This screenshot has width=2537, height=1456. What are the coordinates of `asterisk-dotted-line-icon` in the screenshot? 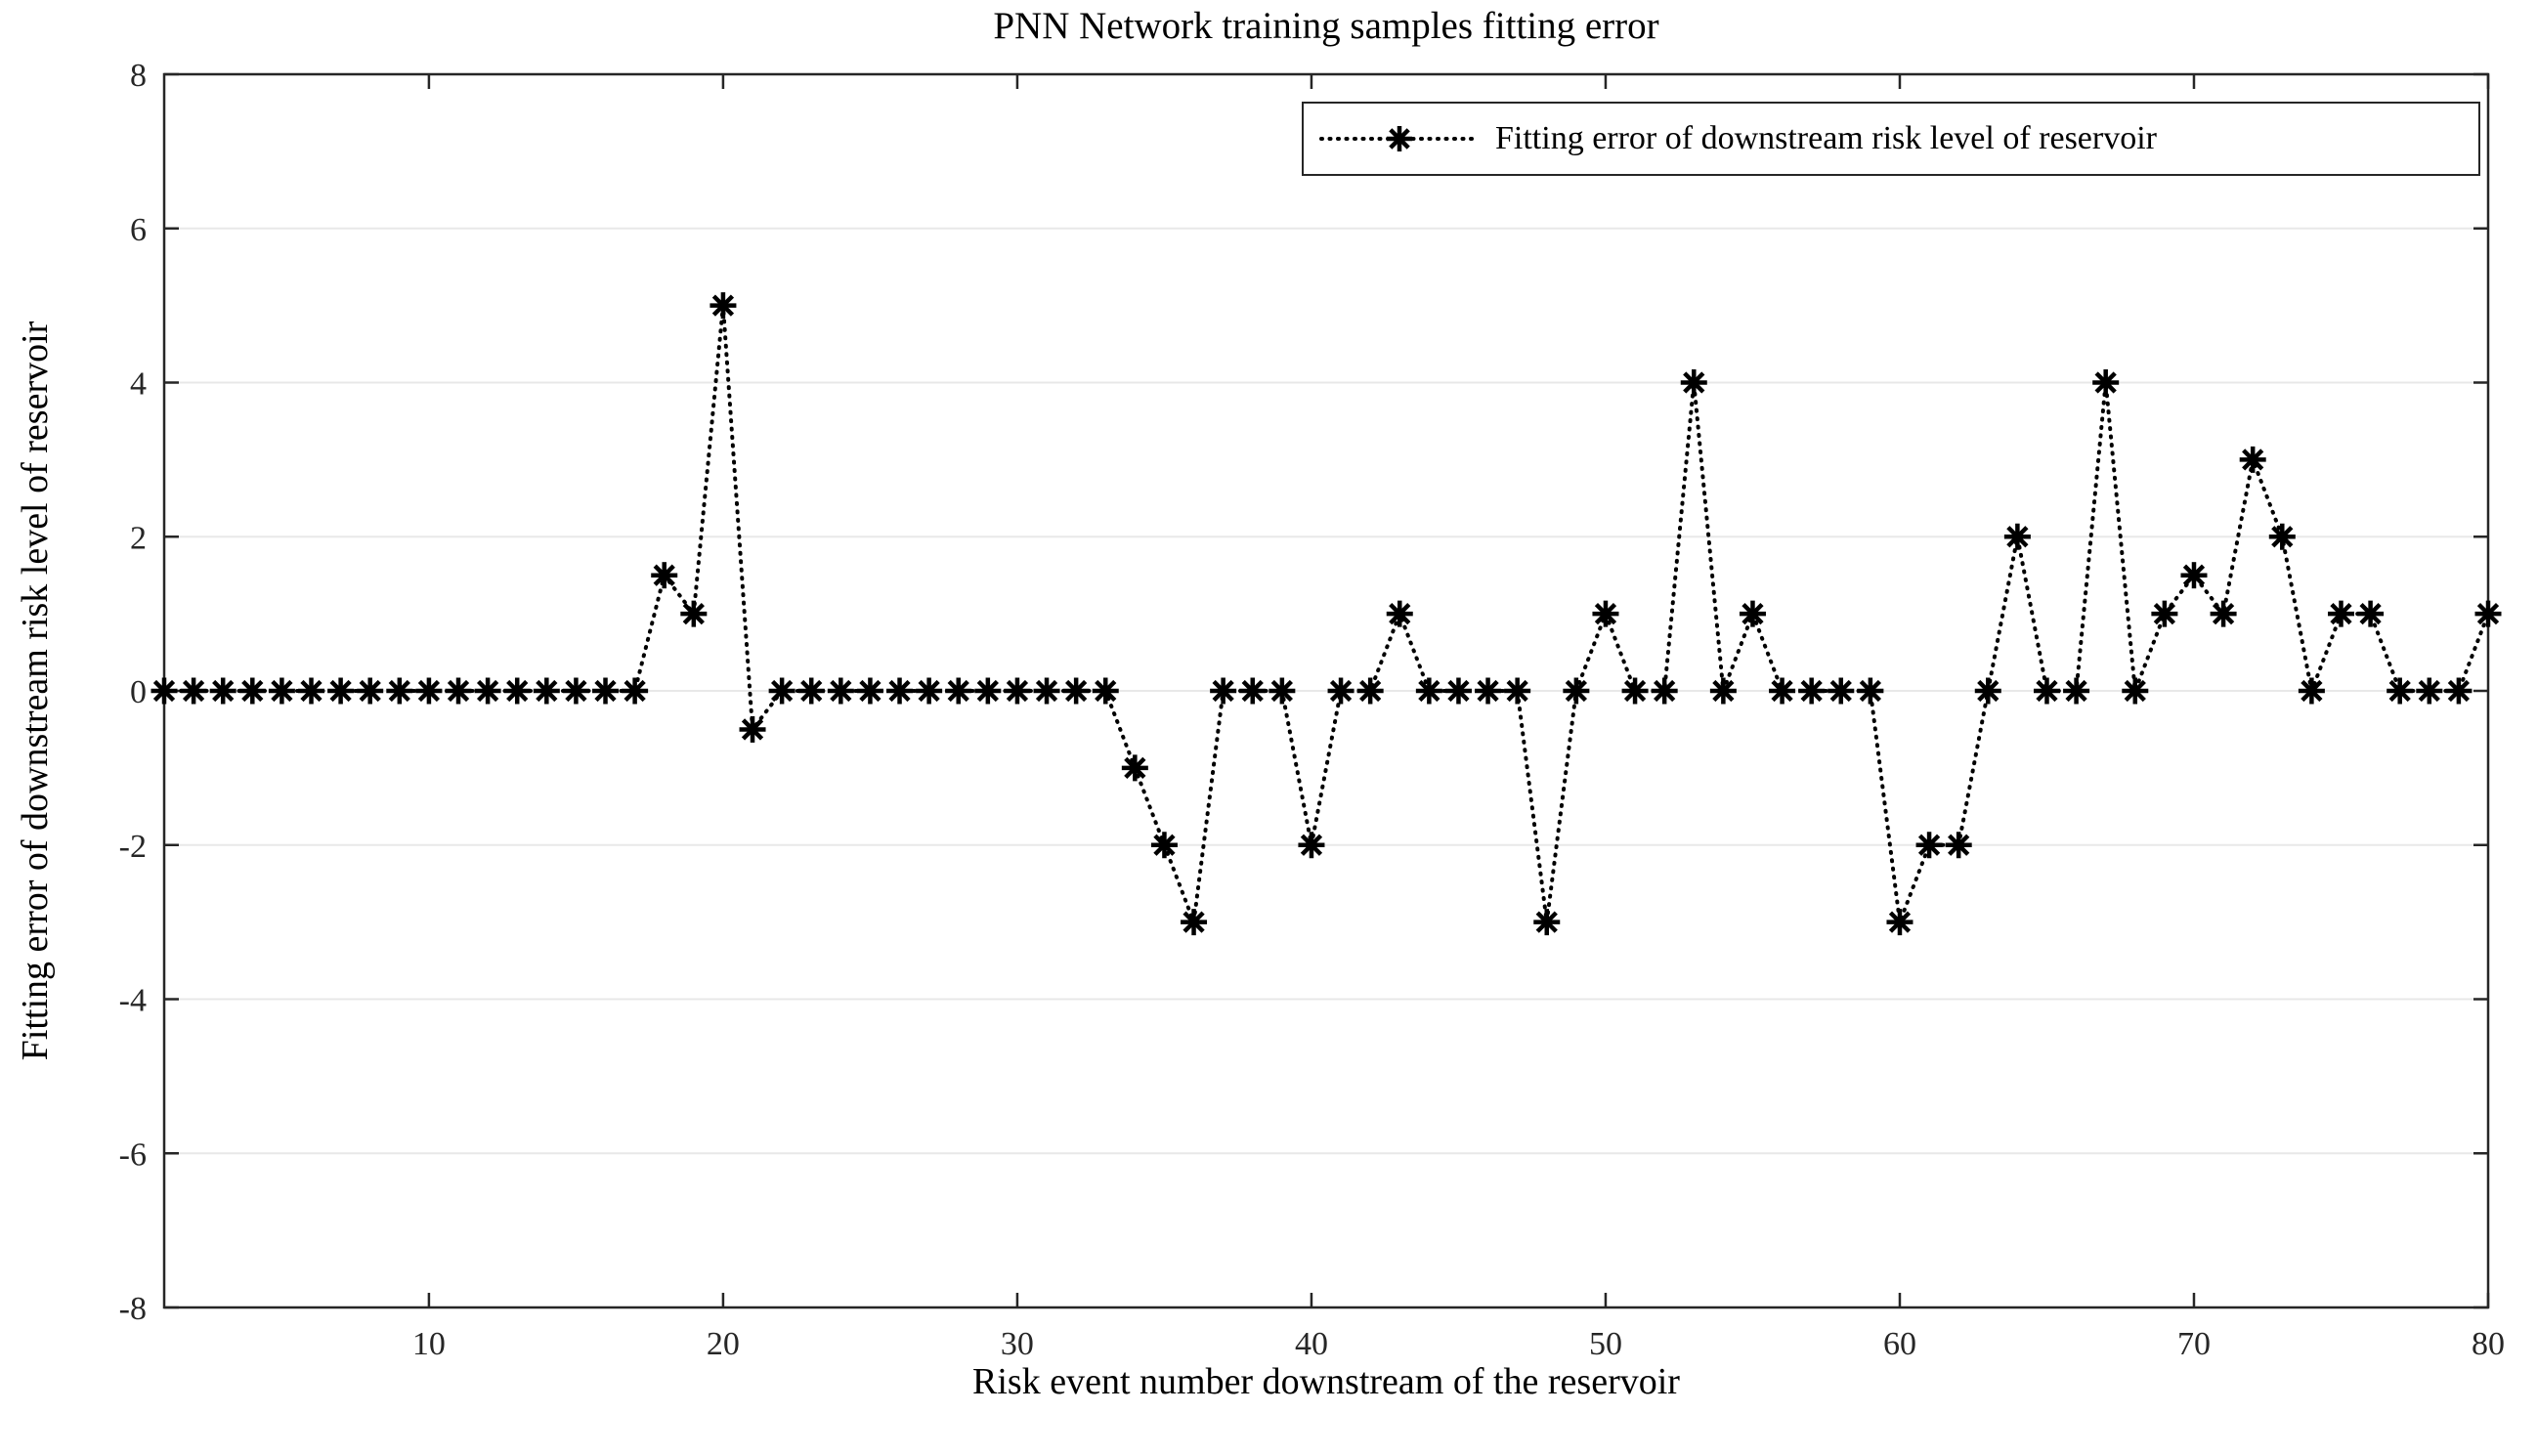 It's located at (1399, 138).